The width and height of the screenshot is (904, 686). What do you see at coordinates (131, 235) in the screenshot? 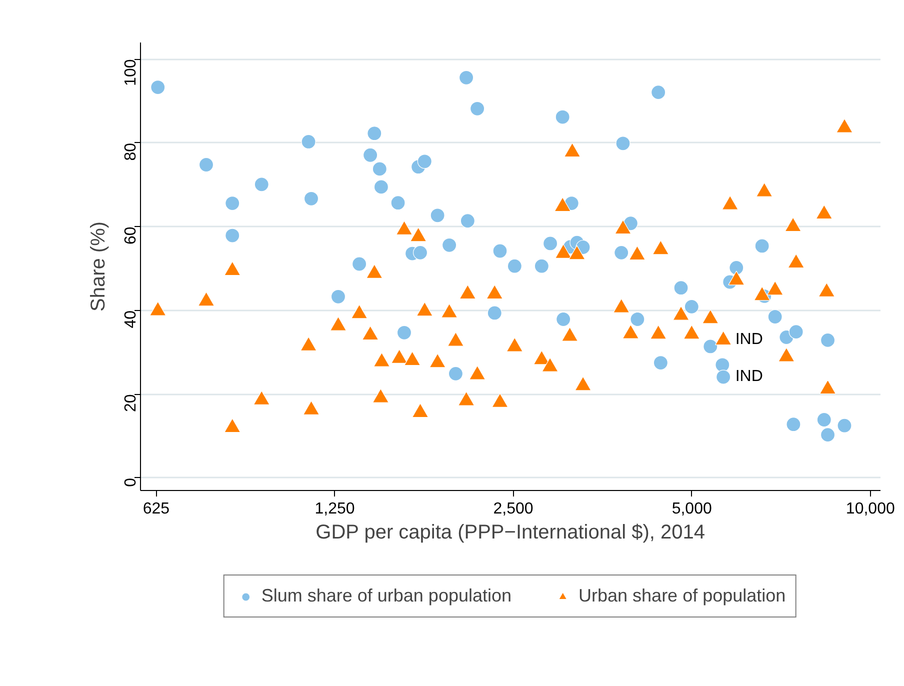
I see `y-tick-label: 60` at bounding box center [131, 235].